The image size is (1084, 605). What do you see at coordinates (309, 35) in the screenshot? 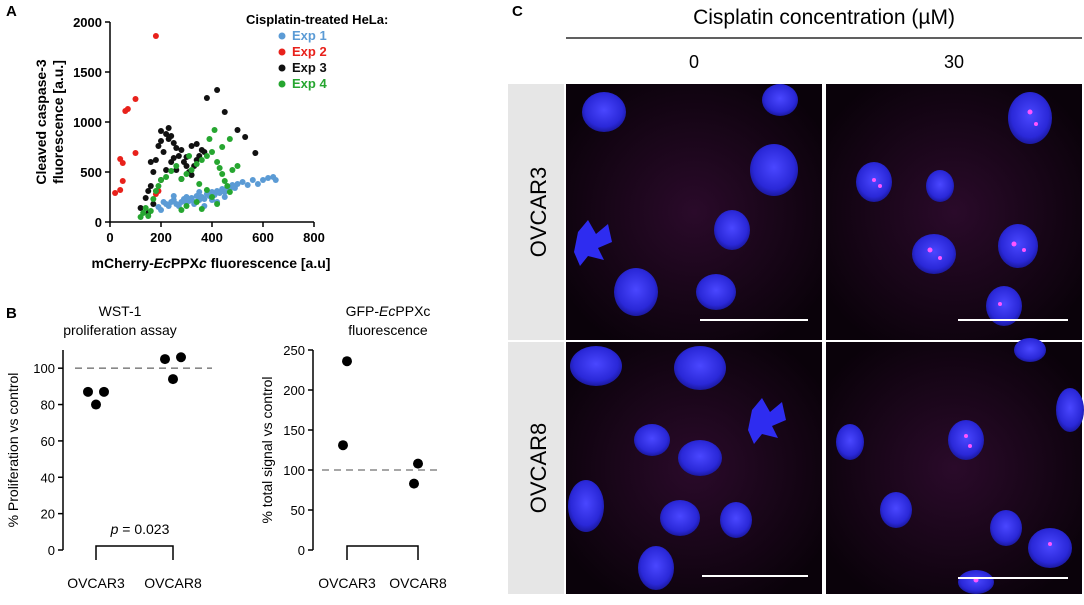
I see `a-legend-label: Exp 1` at bounding box center [309, 35].